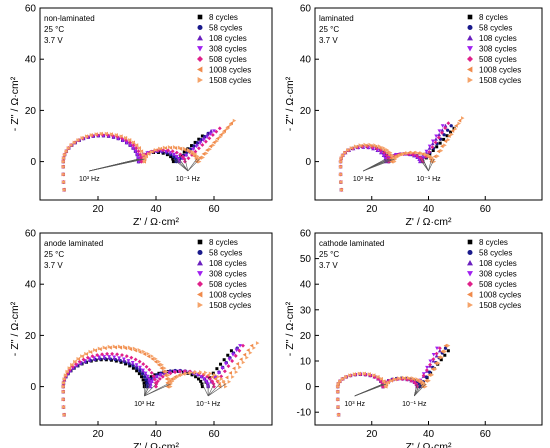 The height and width of the screenshot is (448, 550). Describe the element at coordinates (486, 434) in the screenshot. I see `x-tick-label: 60` at that location.